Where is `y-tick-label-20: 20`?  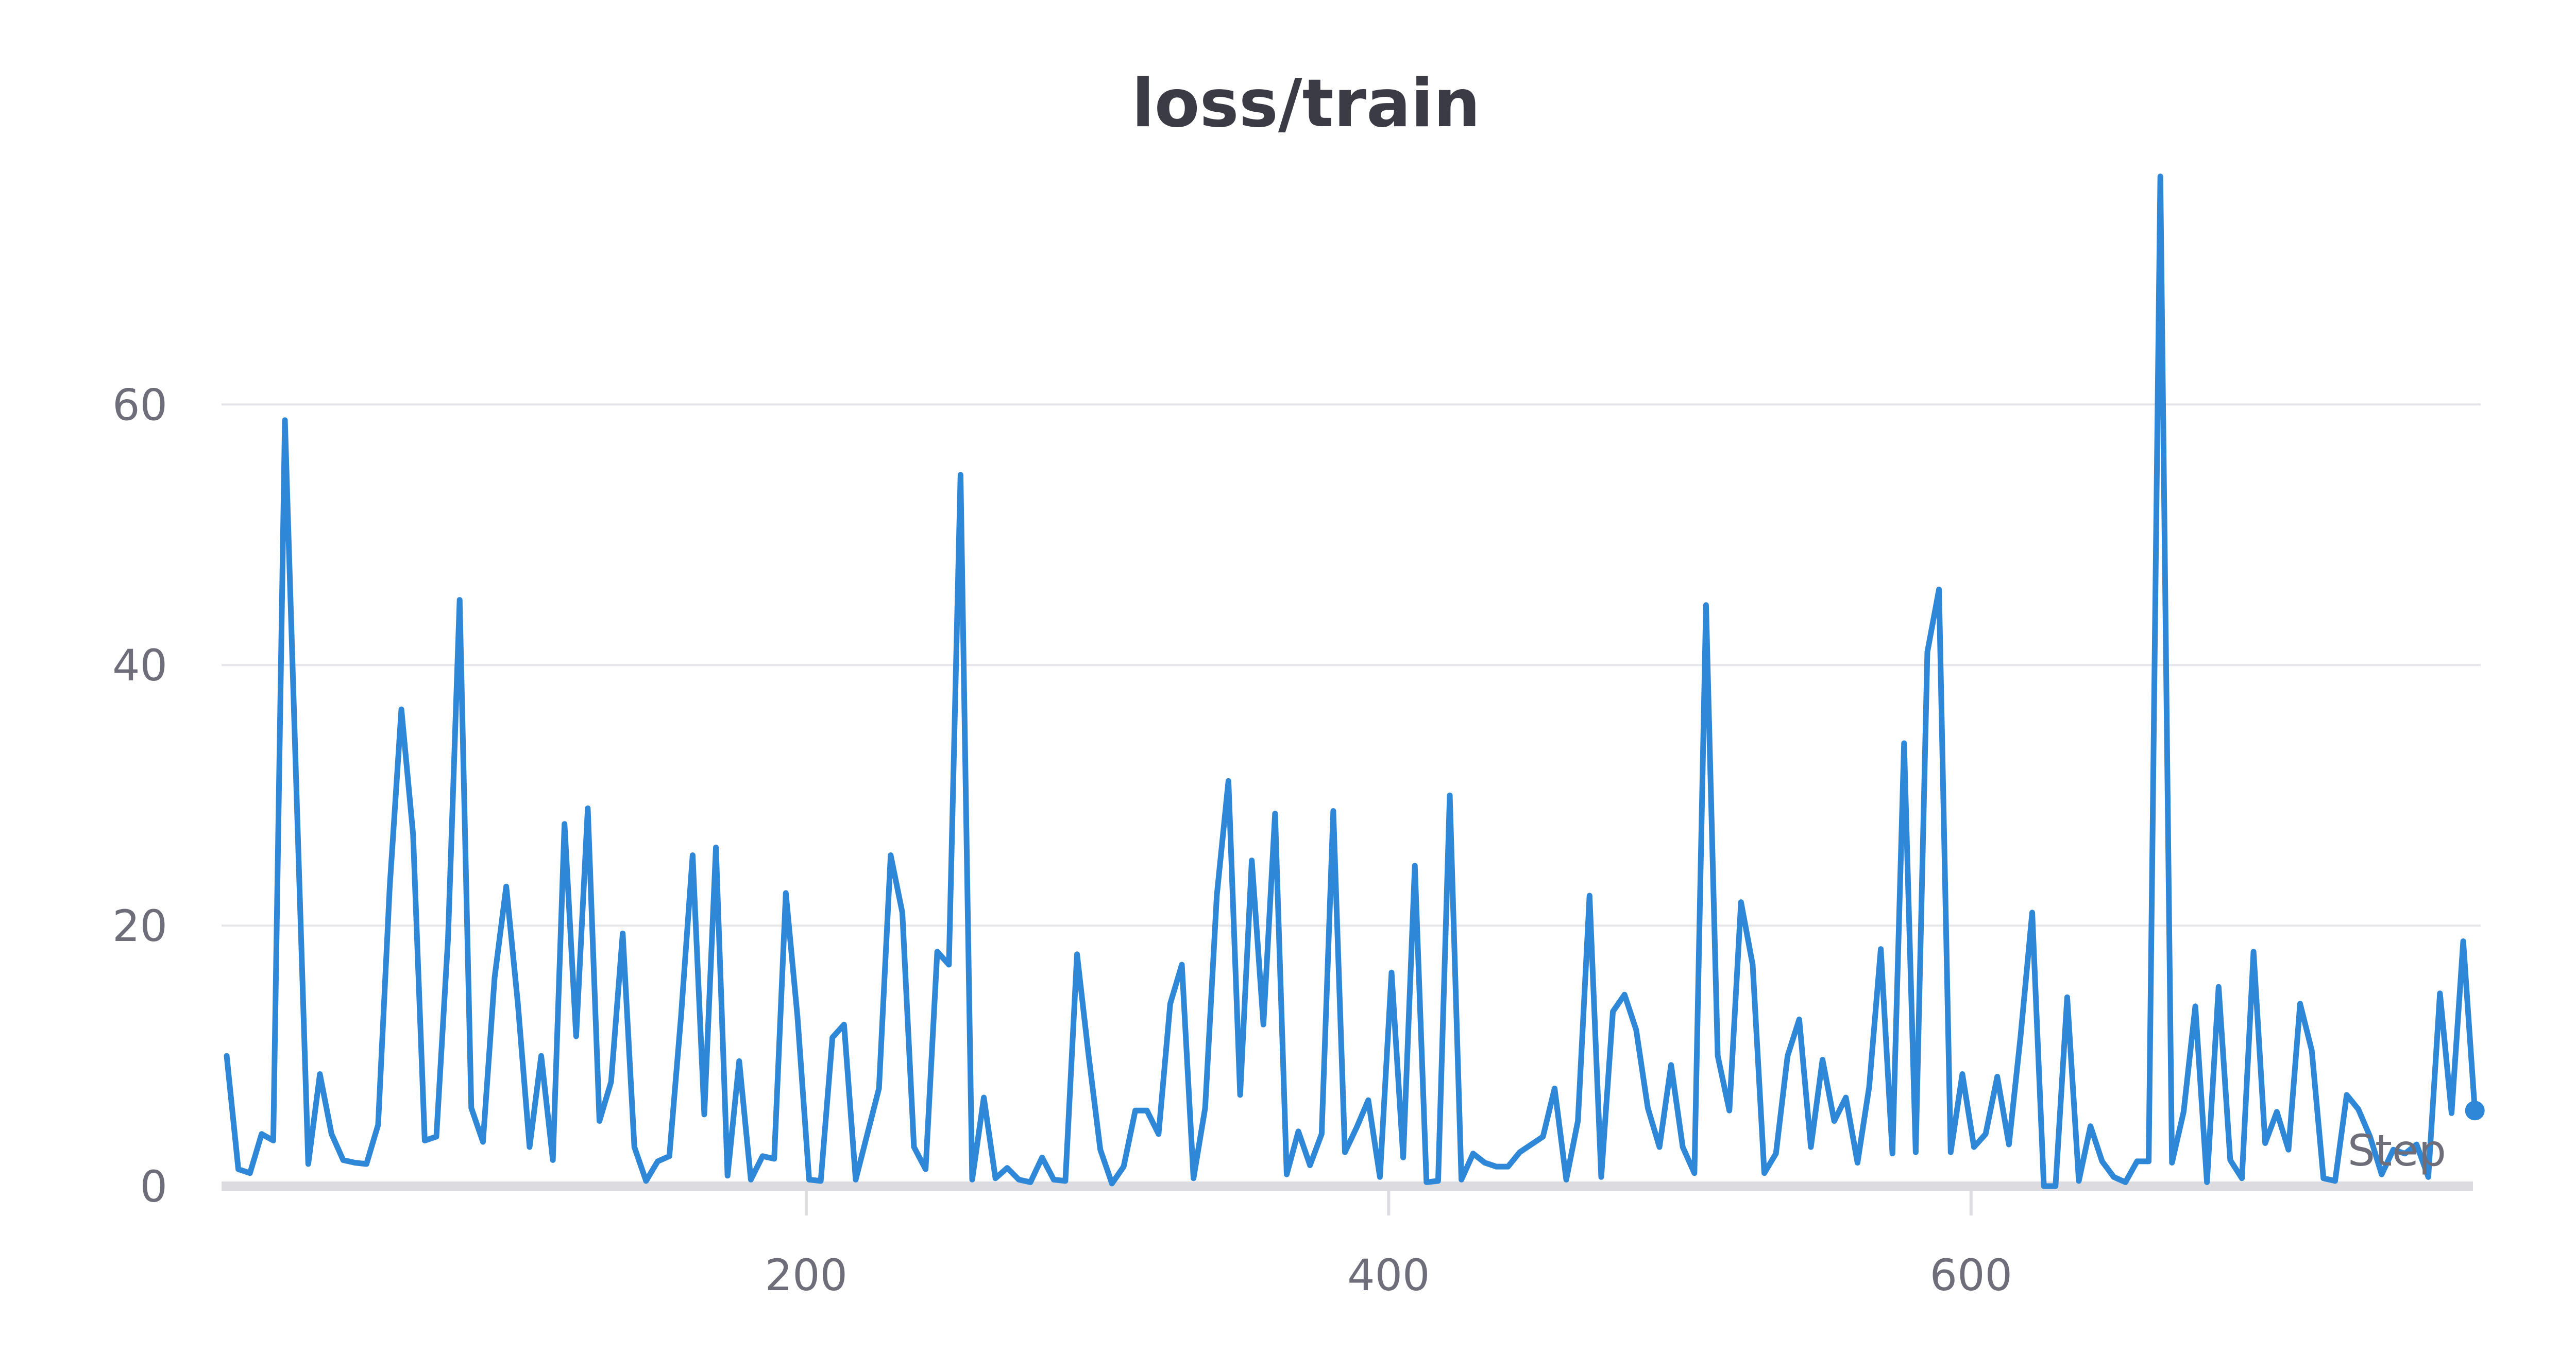 y-tick-label-20: 20 is located at coordinates (139, 926).